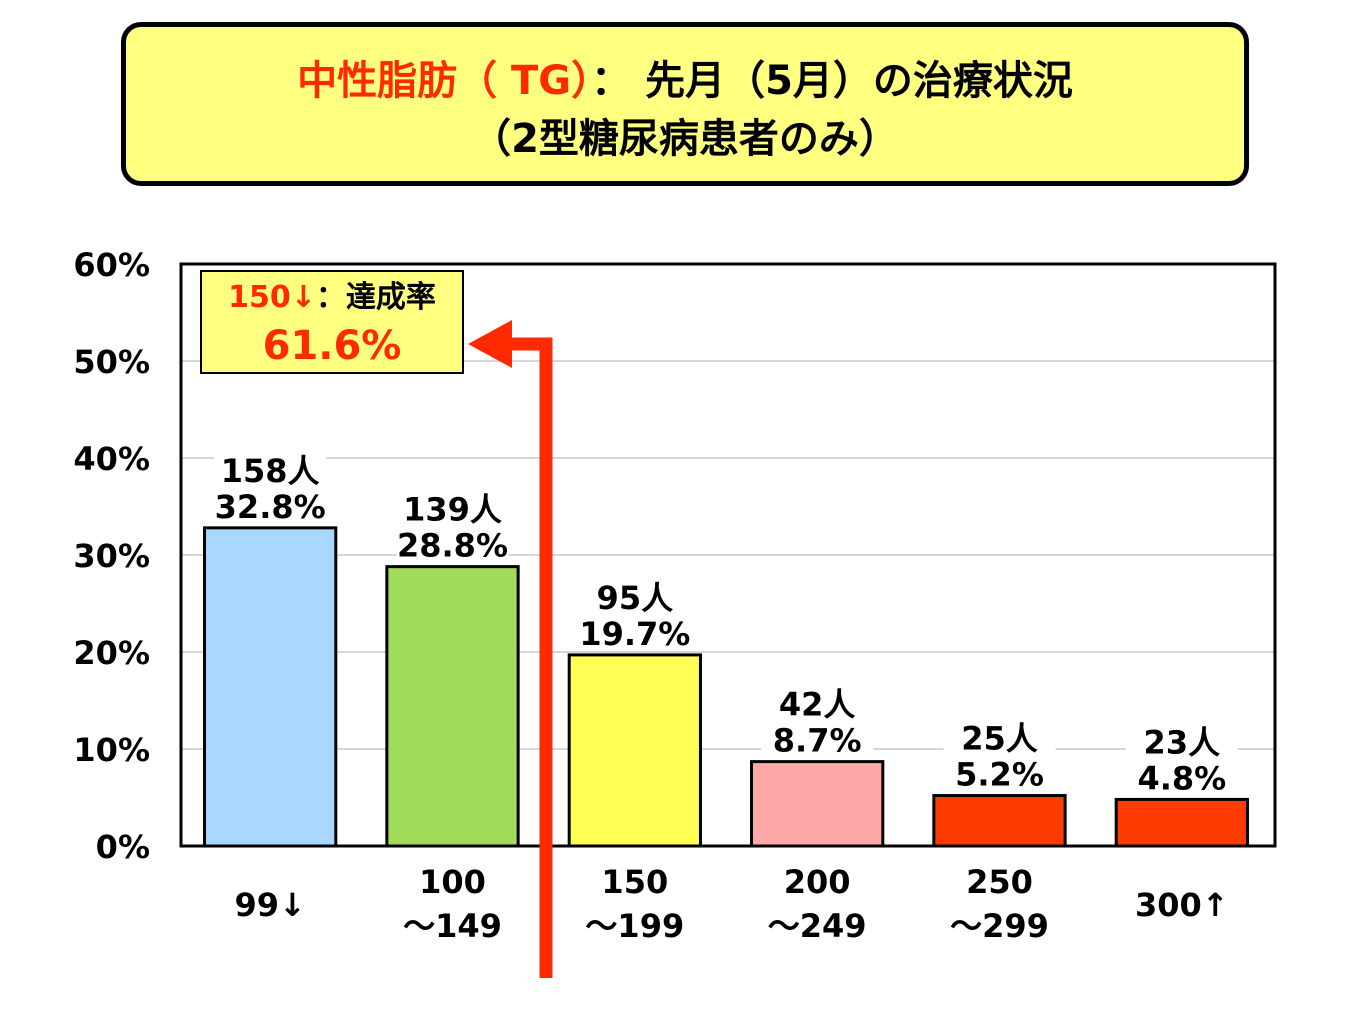 Image resolution: width=1365 pixels, height=1024 pixels. Describe the element at coordinates (111, 362) in the screenshot. I see `y-tick-label: 50%` at that location.